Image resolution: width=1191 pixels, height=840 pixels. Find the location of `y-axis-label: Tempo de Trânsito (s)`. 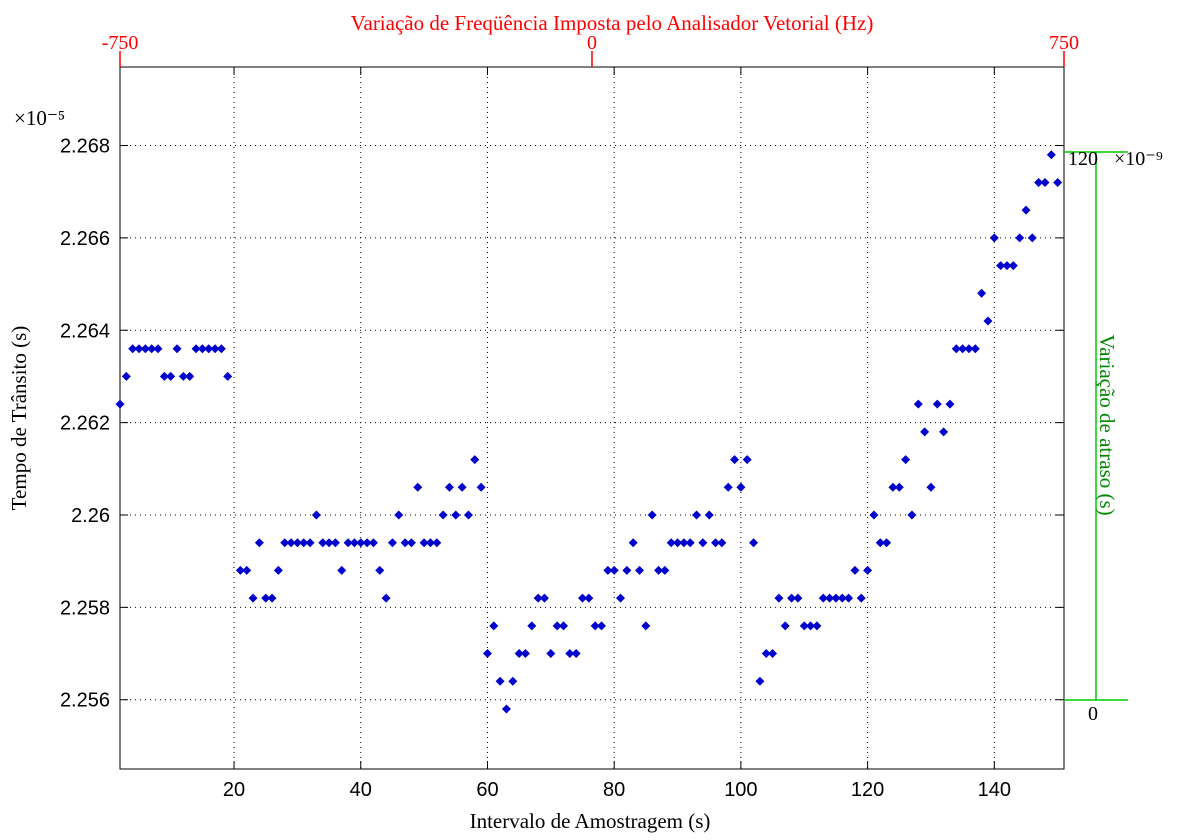

y-axis-label: Tempo de Trânsito (s) is located at coordinates (19, 418).